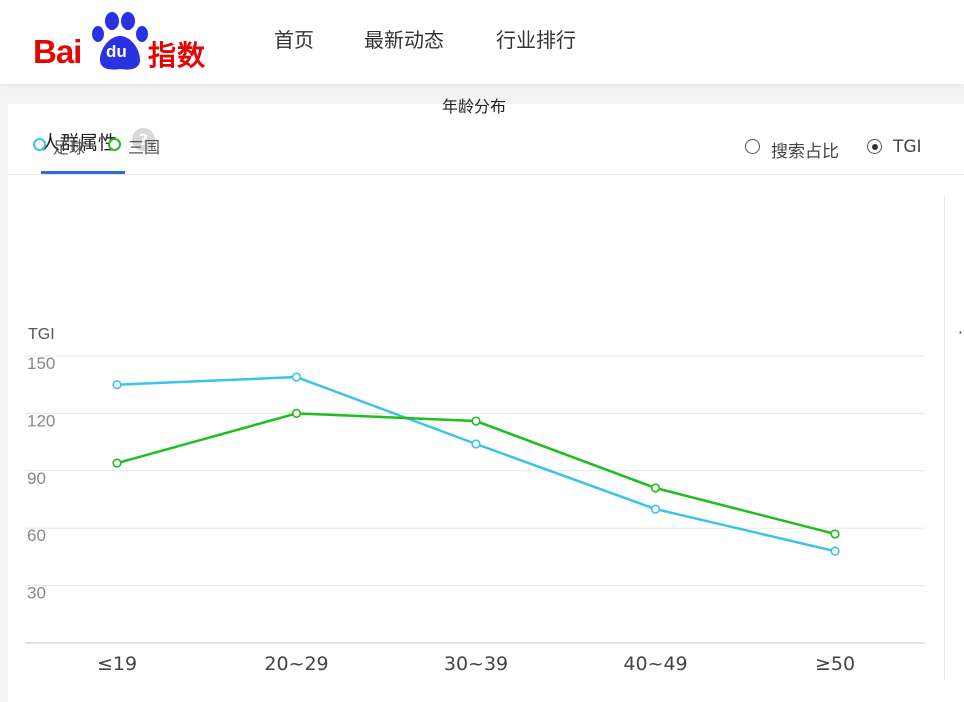 The image size is (964, 702). I want to click on legend-label-three-kingdoms: 三国, so click(144, 147).